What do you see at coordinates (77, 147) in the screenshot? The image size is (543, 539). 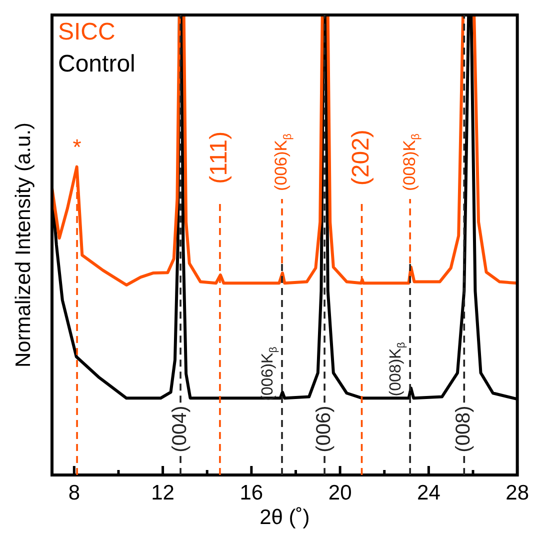 I see `annotation: *` at bounding box center [77, 147].